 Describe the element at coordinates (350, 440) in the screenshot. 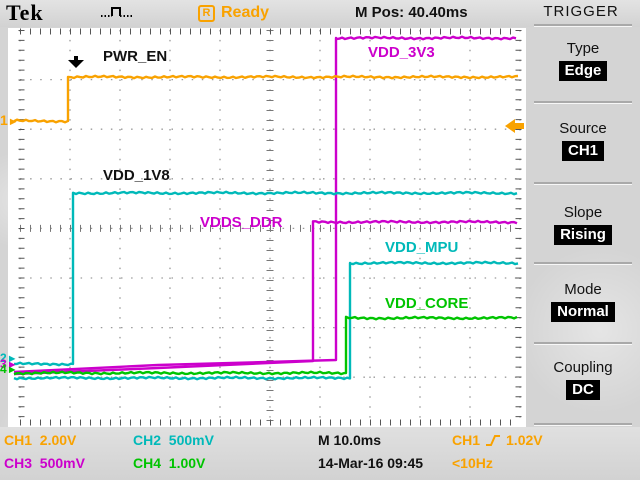

I see `timebase-readout: M 10.0ms` at that location.